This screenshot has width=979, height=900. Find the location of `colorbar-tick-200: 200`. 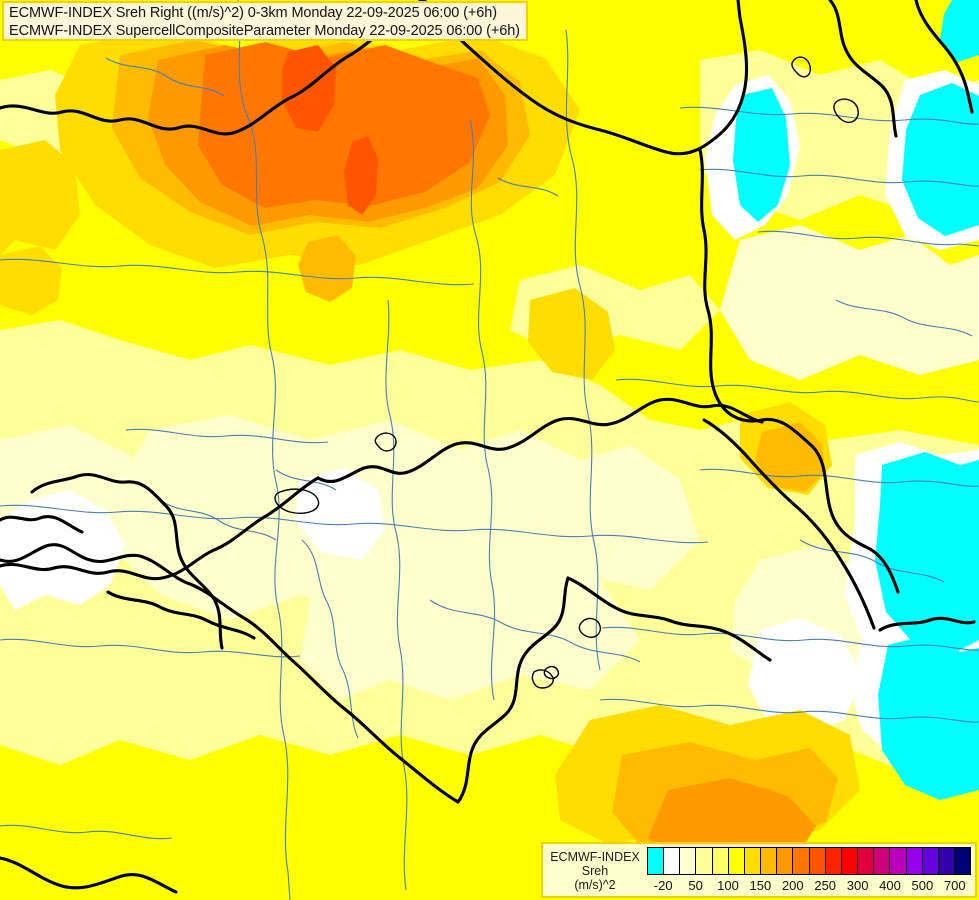

colorbar-tick-200: 200 is located at coordinates (792, 885).